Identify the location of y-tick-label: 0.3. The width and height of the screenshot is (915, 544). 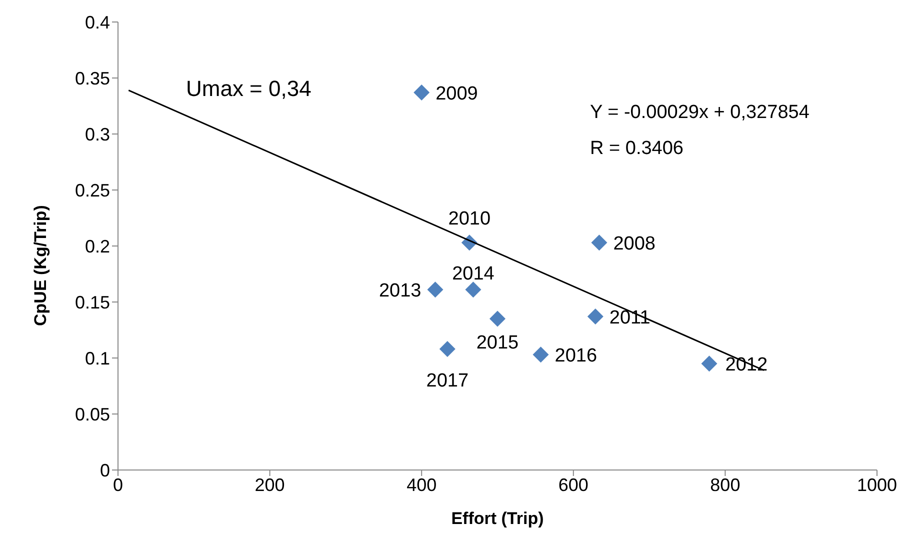
(97, 134).